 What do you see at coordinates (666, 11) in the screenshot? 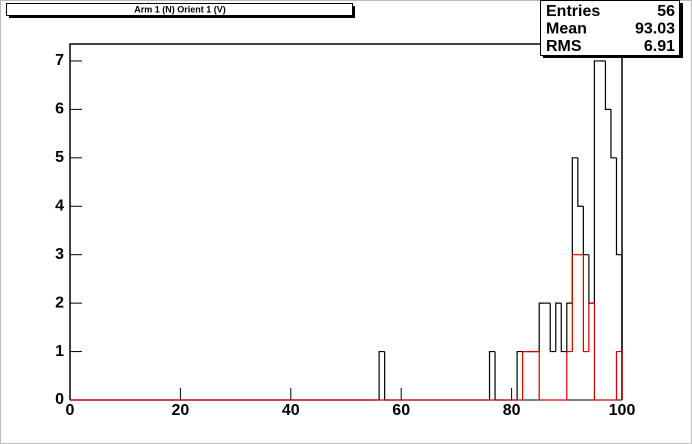
I see `stats-value: 56` at bounding box center [666, 11].